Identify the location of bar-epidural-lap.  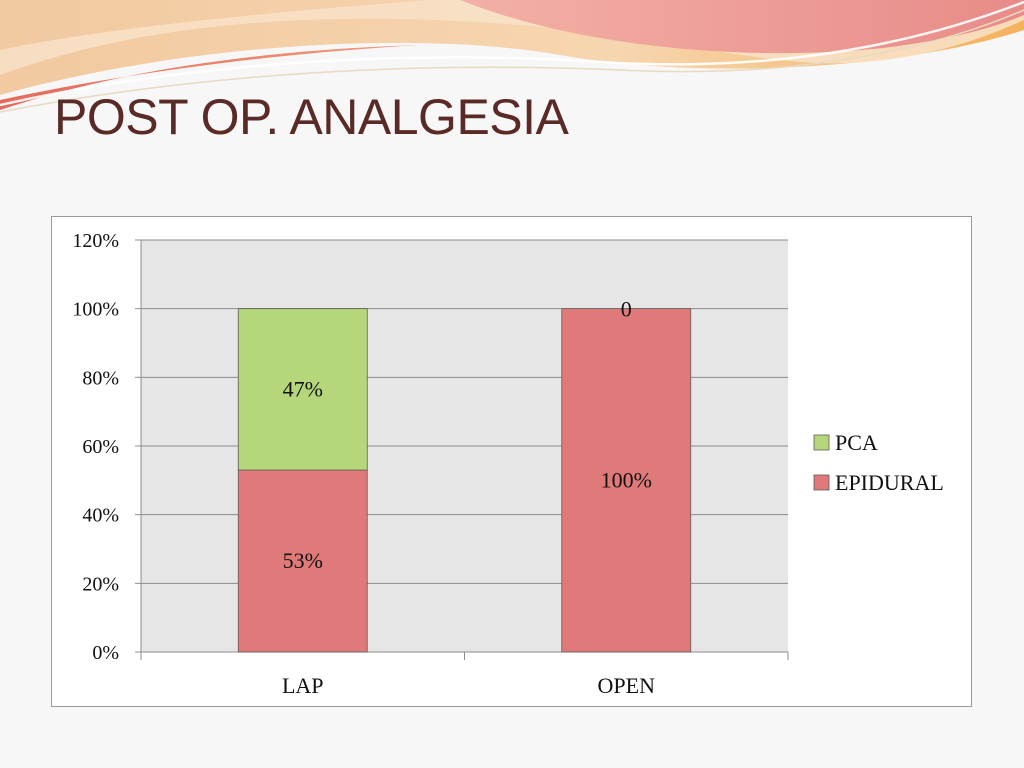
(302, 561).